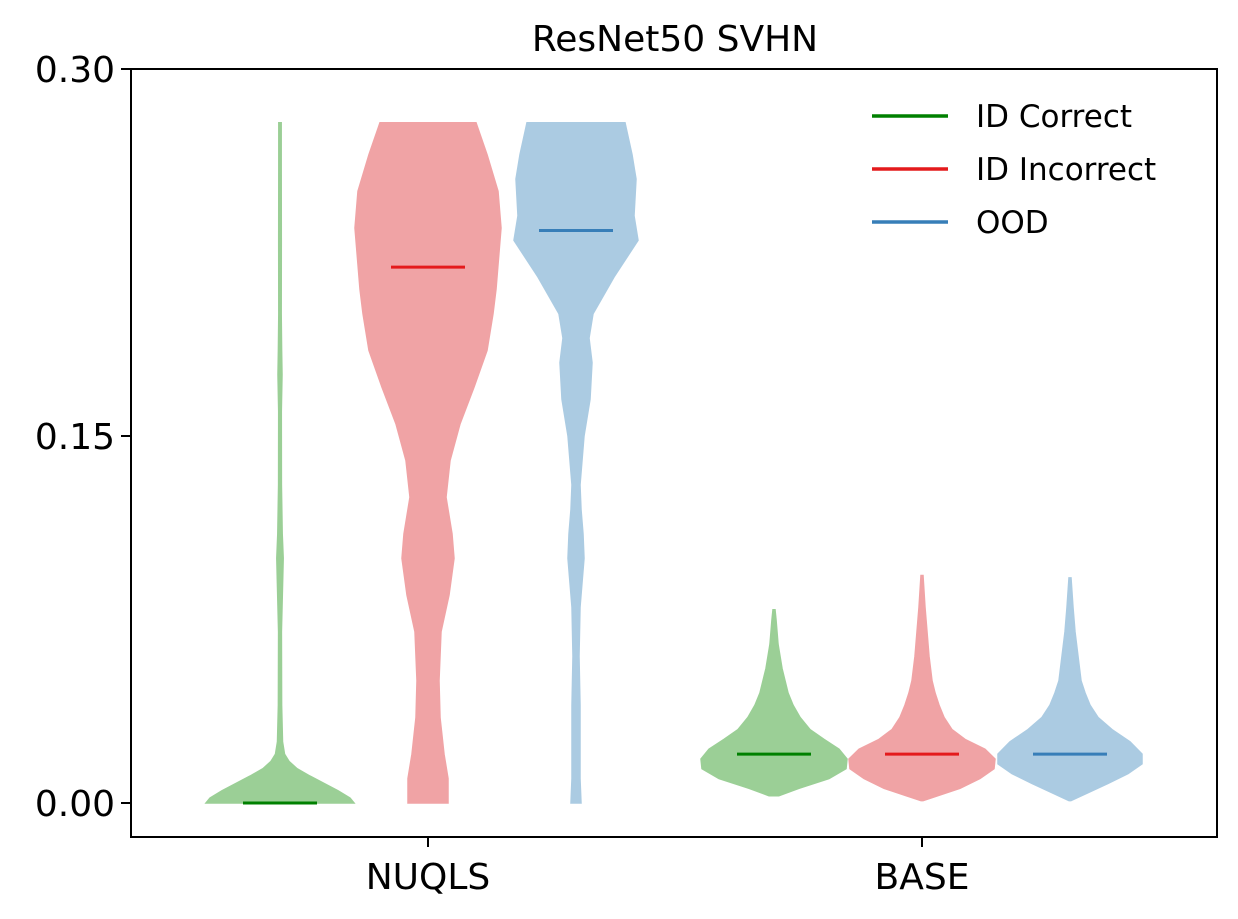  I want to click on legend-label: ID Incorrect, so click(1066, 170).